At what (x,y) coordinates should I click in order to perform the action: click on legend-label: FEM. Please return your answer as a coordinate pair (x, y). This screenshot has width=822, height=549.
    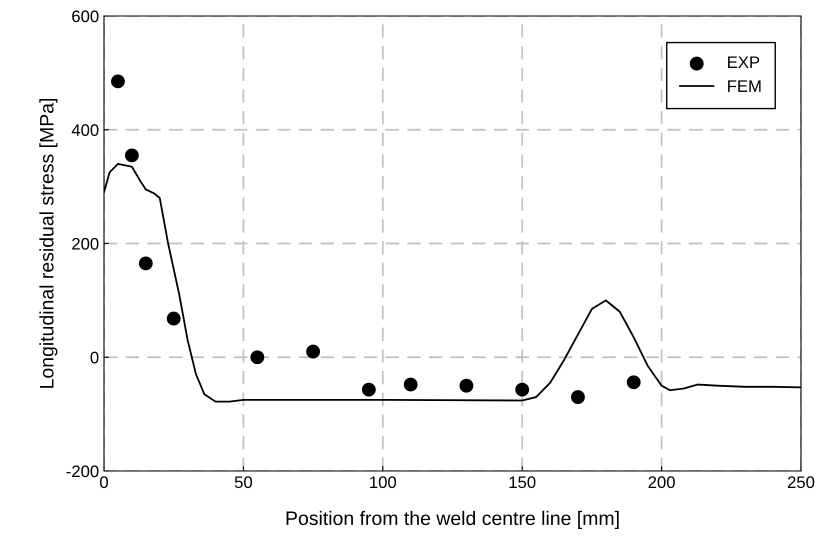
    Looking at the image, I should click on (744, 86).